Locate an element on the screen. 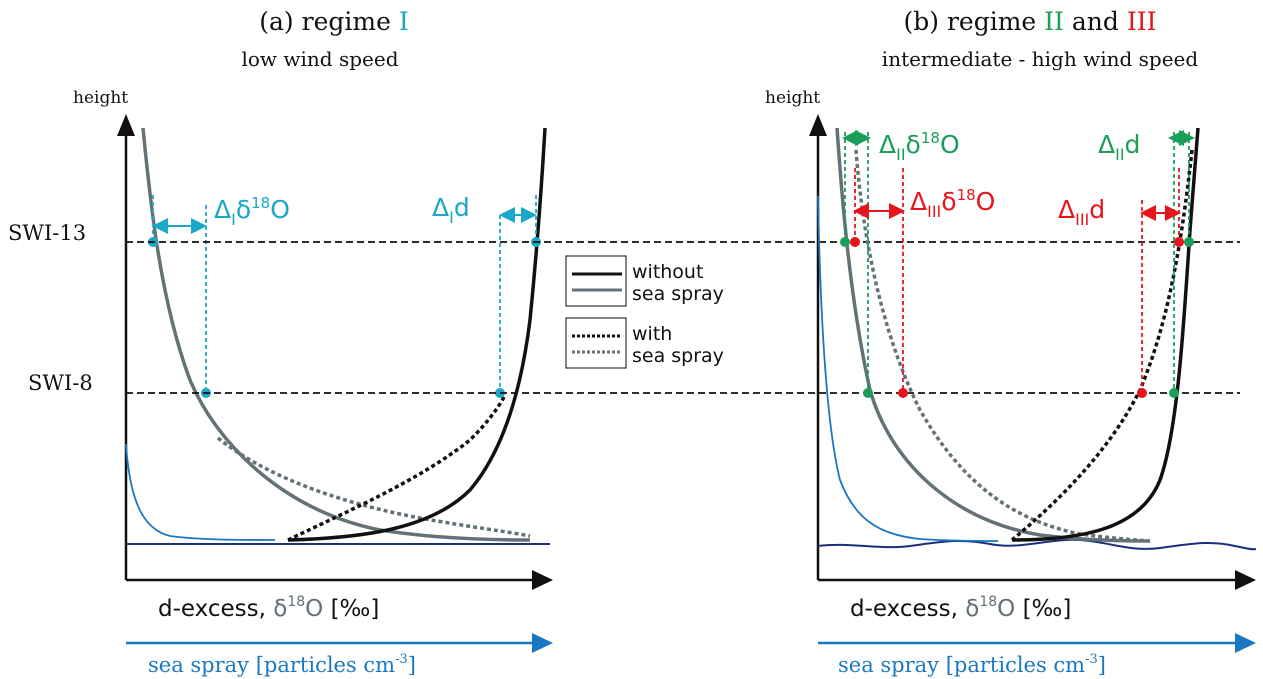 The image size is (1263, 679). panel-b-title: (b) regime II and III is located at coordinates (1030, 21).